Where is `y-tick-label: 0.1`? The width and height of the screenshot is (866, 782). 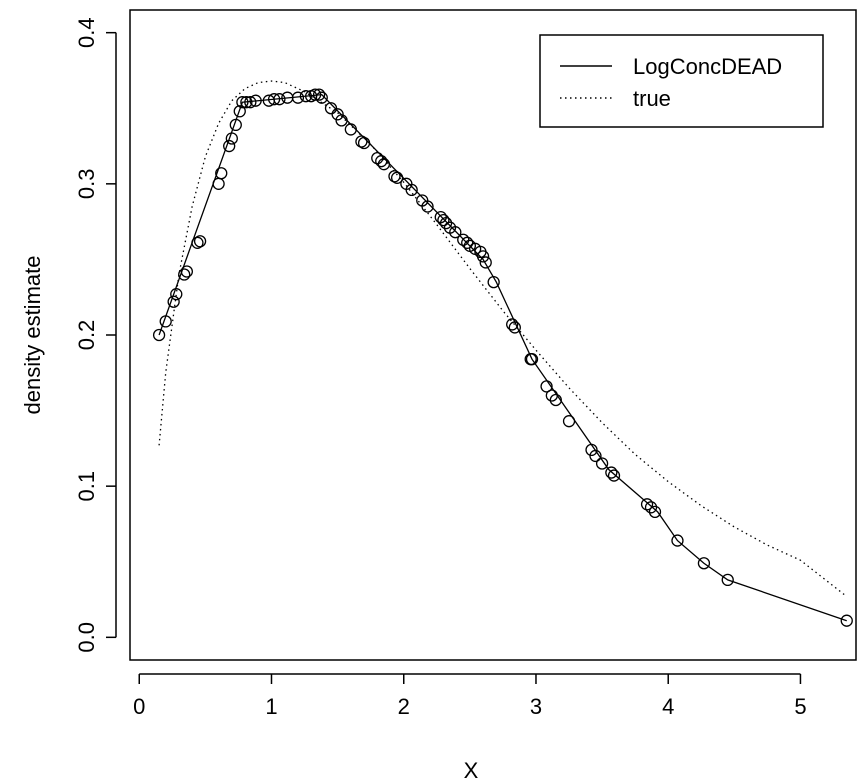
y-tick-label: 0.1 is located at coordinates (86, 486).